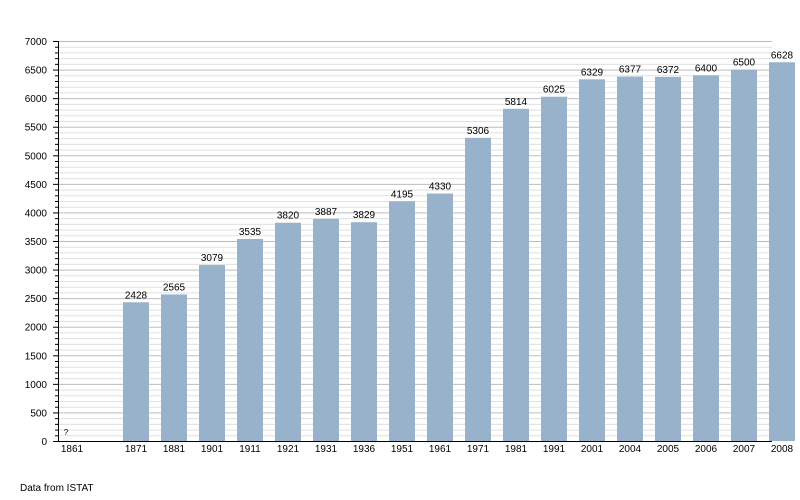 The width and height of the screenshot is (800, 500). I want to click on bar-1971, so click(478, 289).